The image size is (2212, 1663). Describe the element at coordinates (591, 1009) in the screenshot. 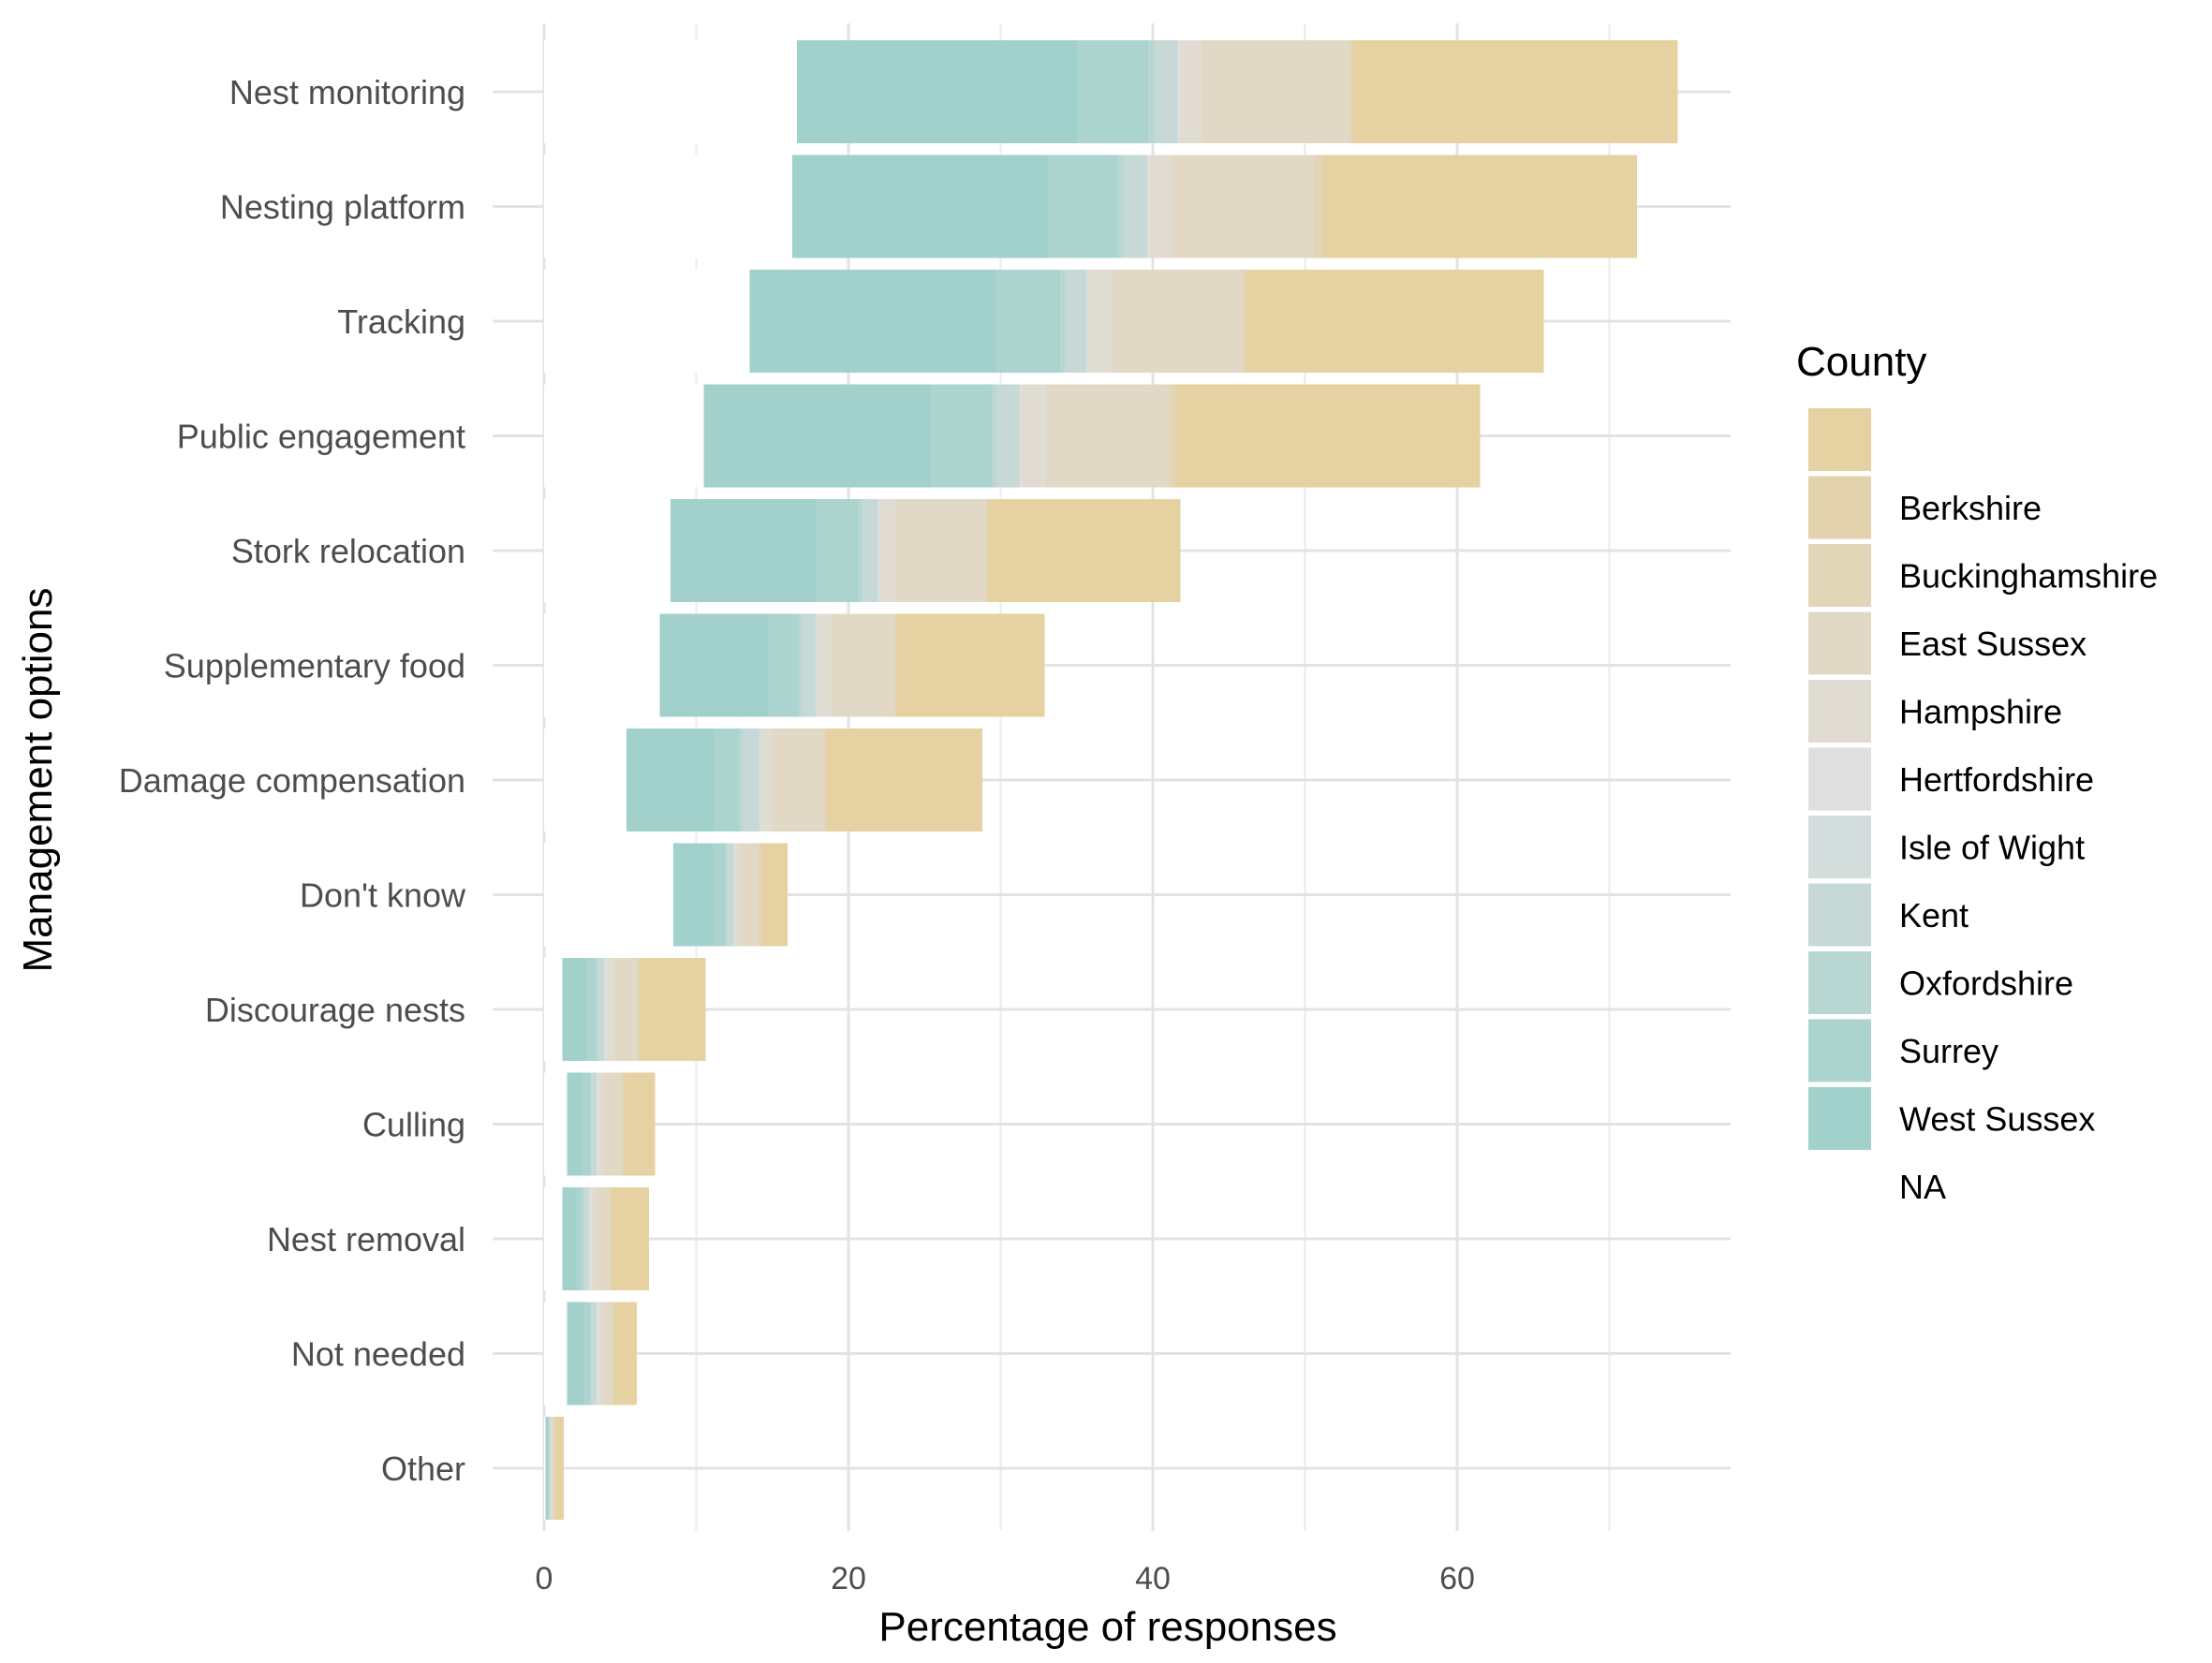

I see `bar-segment-discourage-nests-surrey` at that location.